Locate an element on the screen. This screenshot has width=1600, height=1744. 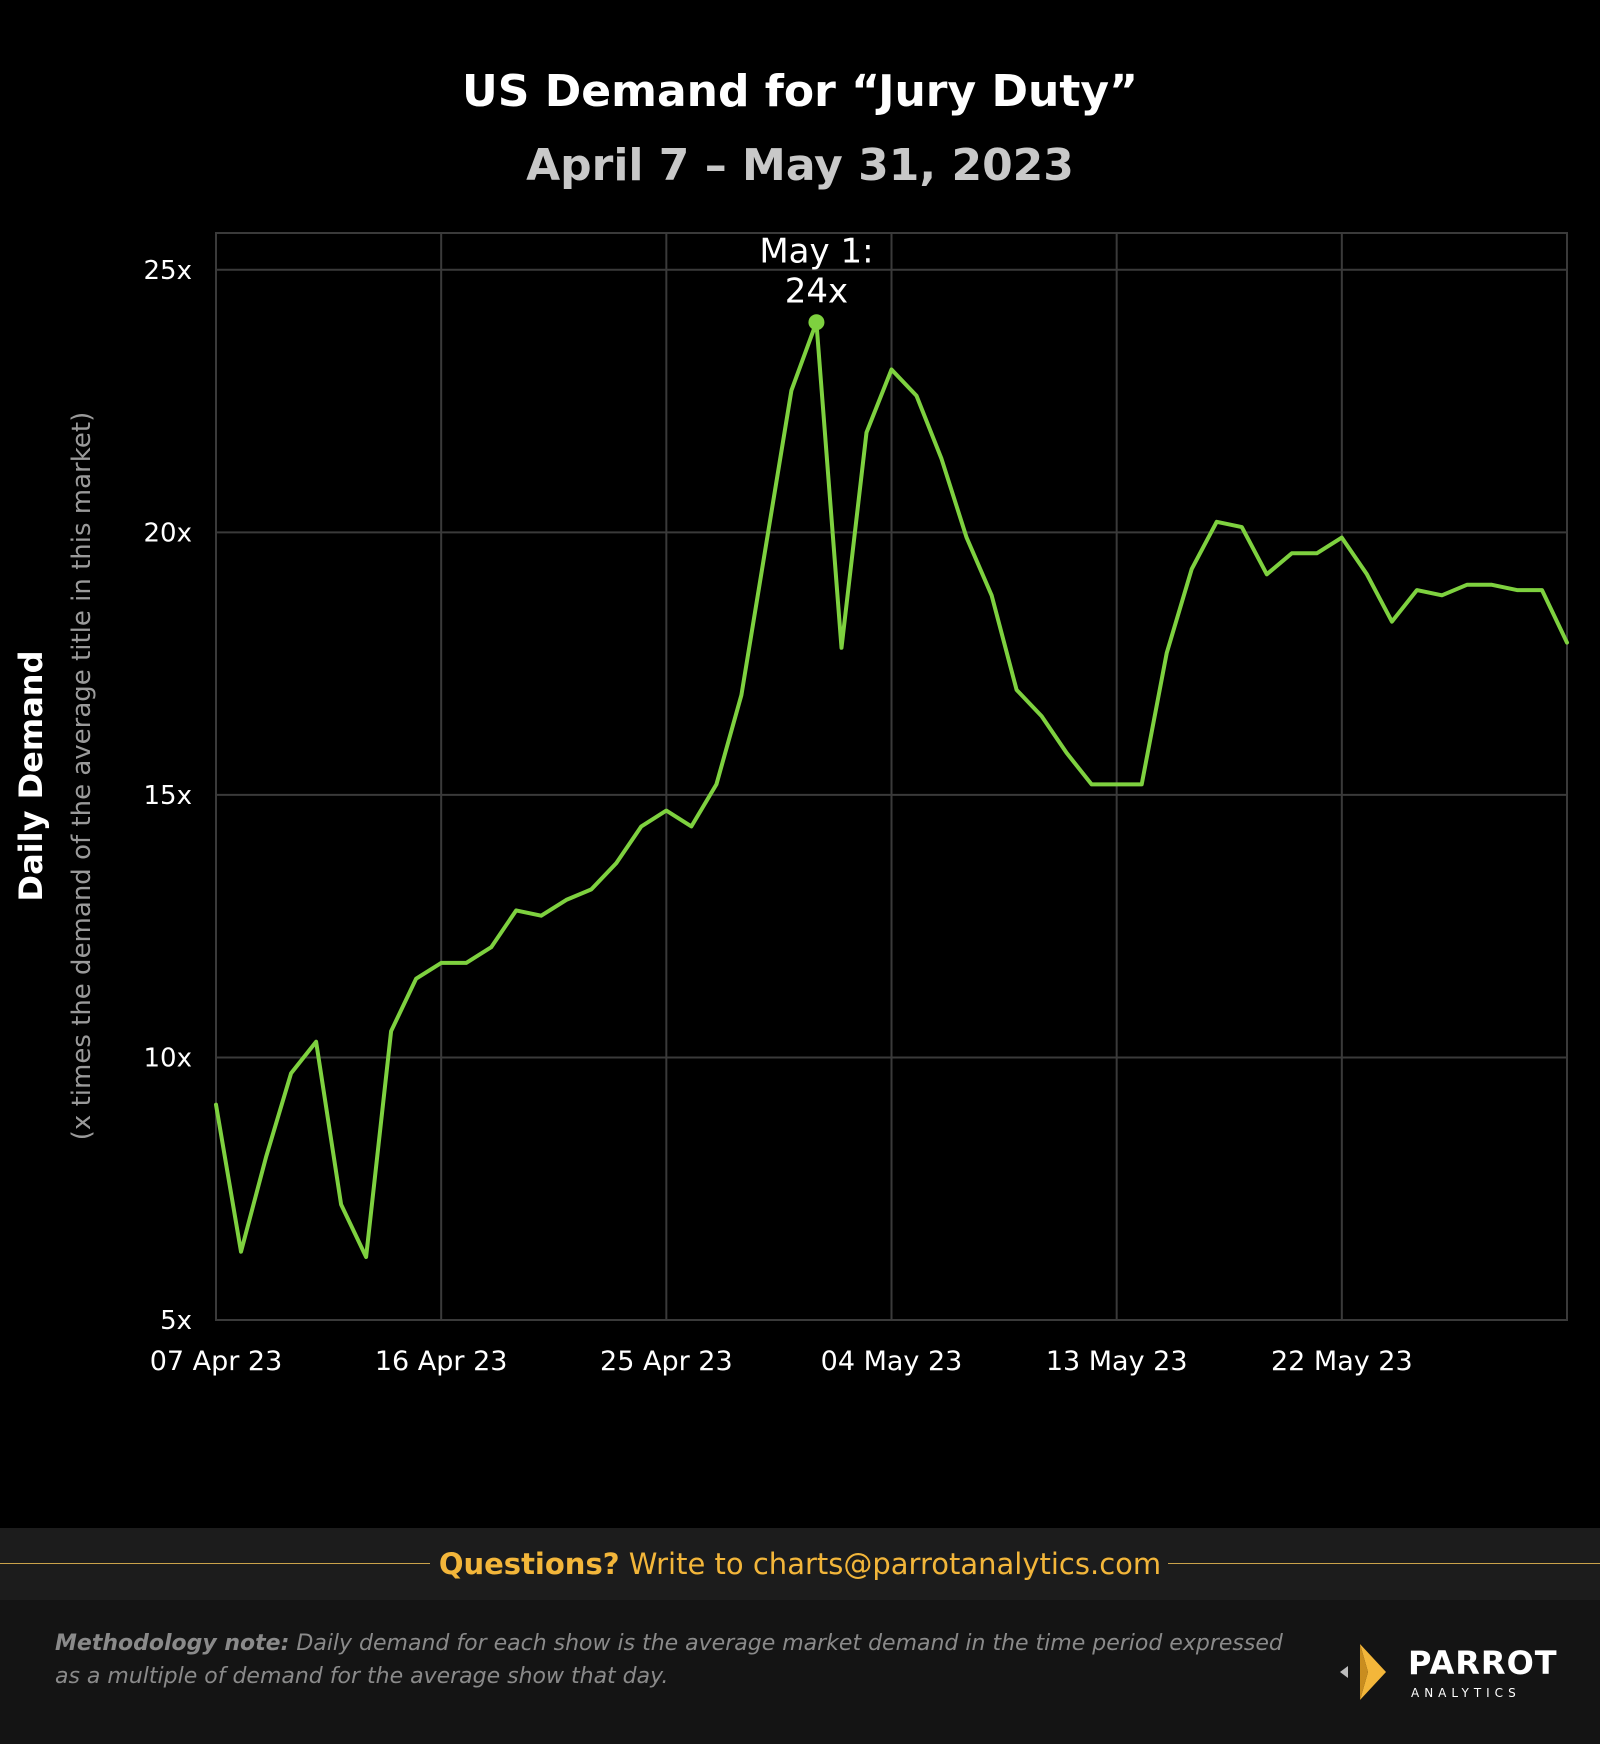
y-axis-title: Daily Demand is located at coordinates (31, 776).